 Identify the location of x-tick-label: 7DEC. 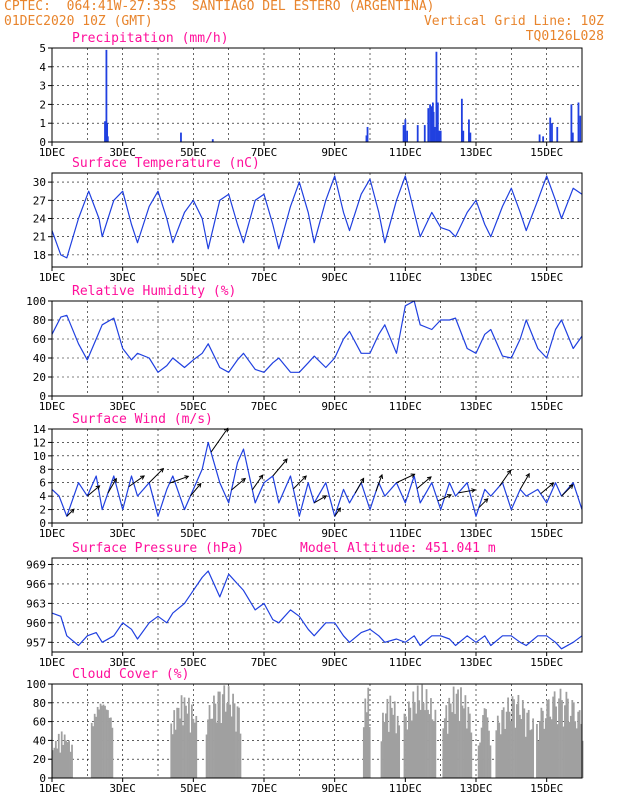
(264, 788).